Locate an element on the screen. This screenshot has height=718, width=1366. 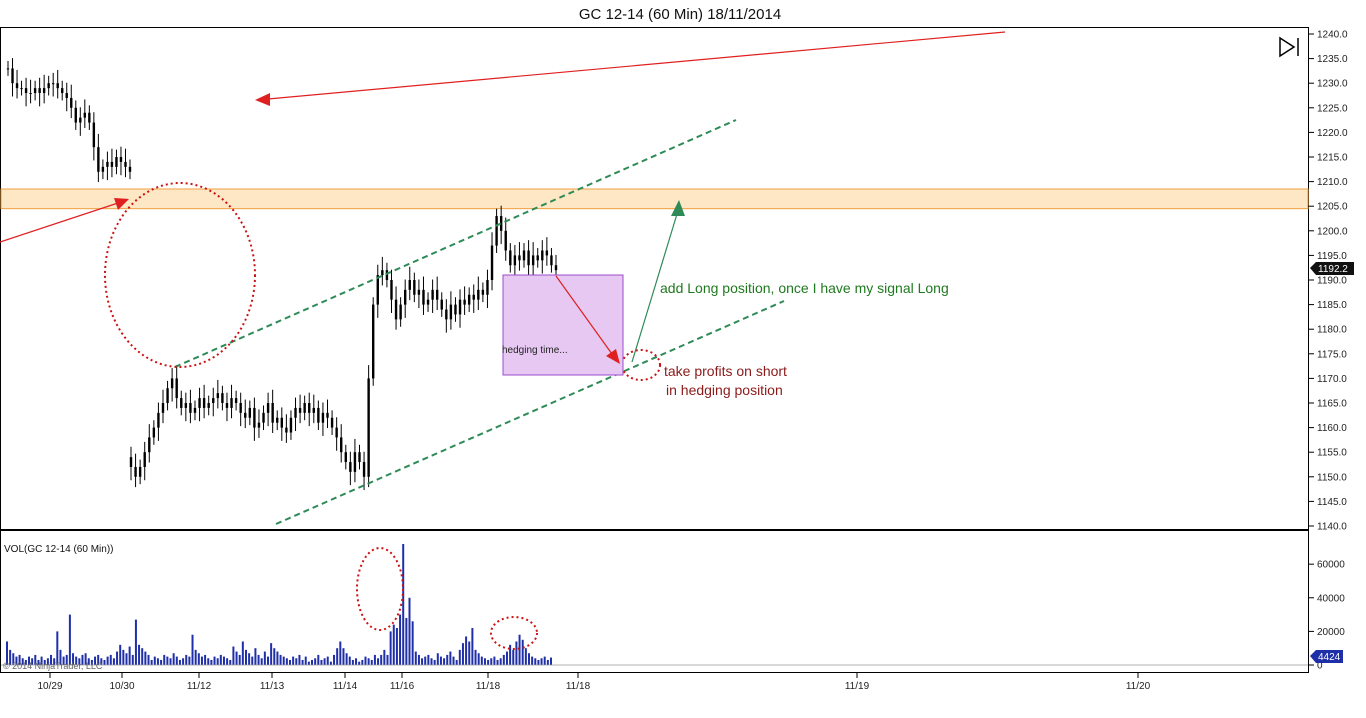
resistance-zone is located at coordinates (654, 199).